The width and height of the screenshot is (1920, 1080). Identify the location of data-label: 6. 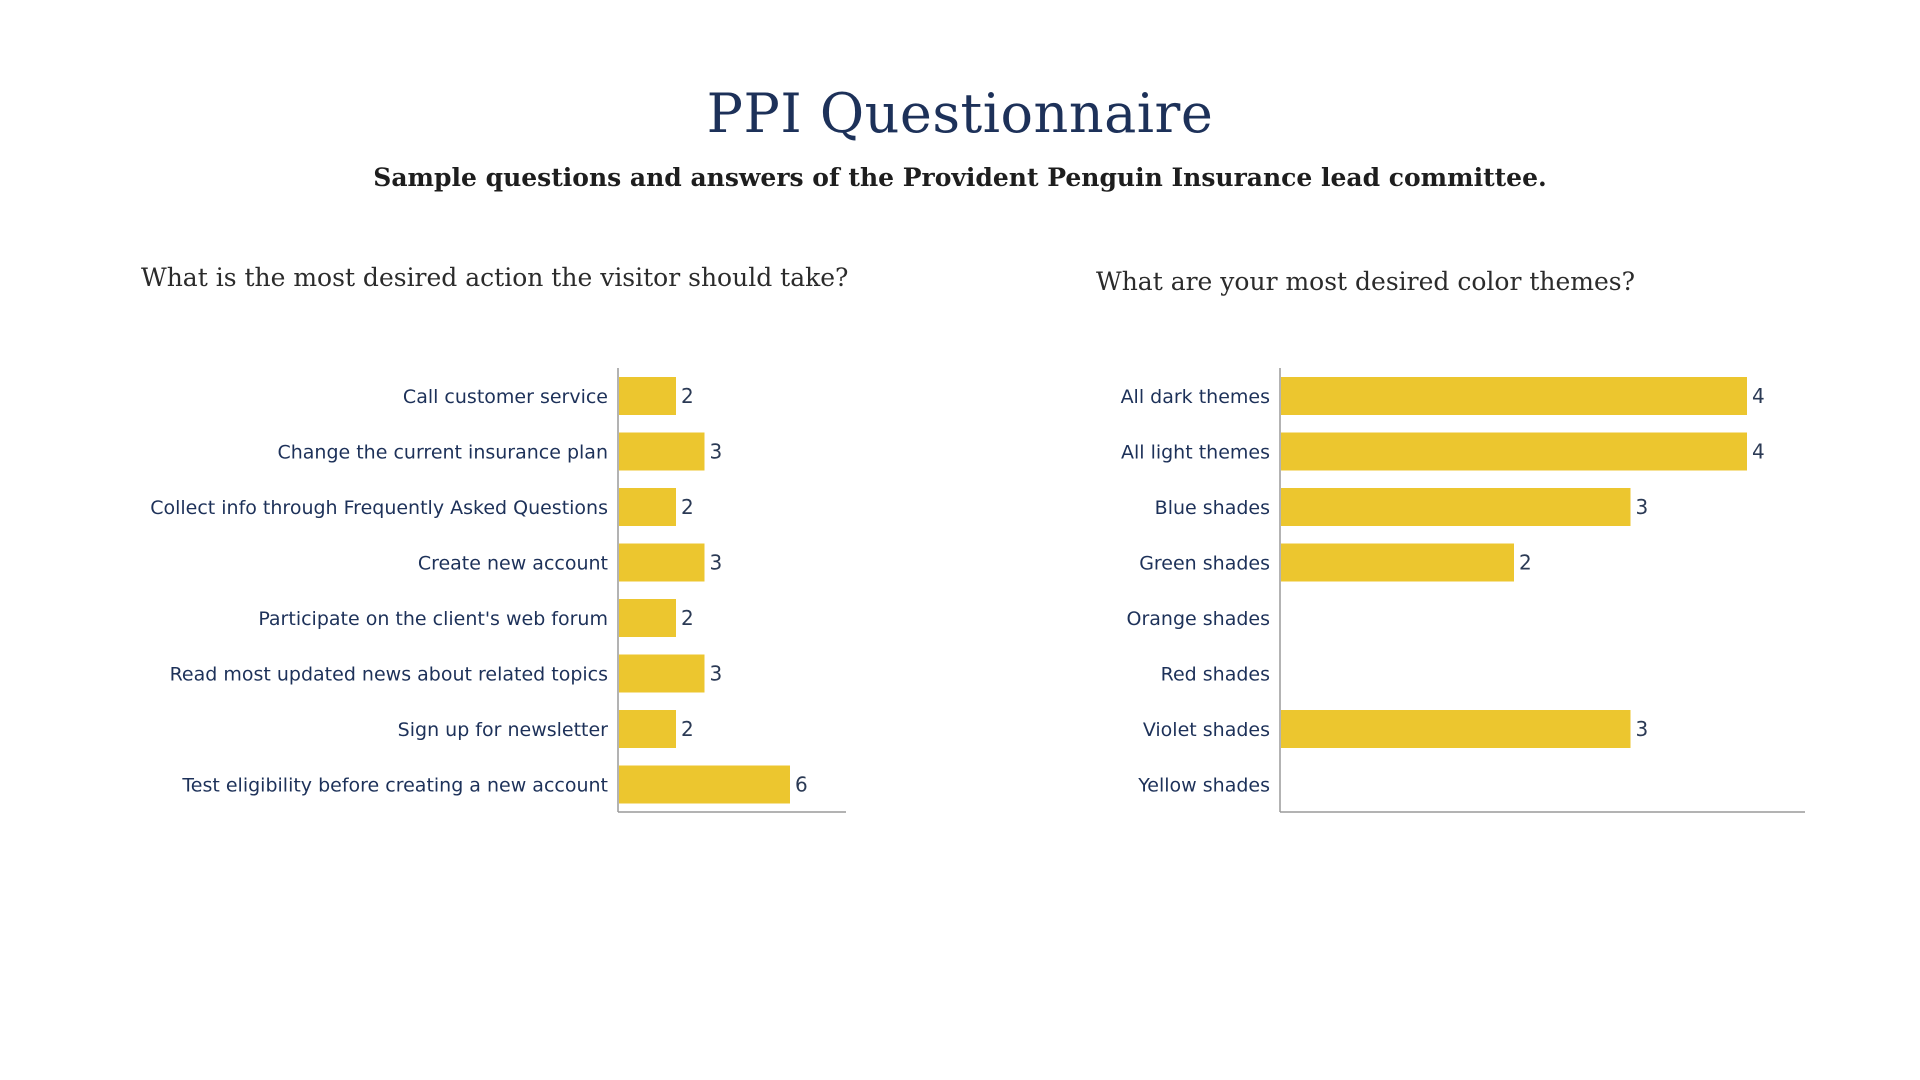
(801, 785).